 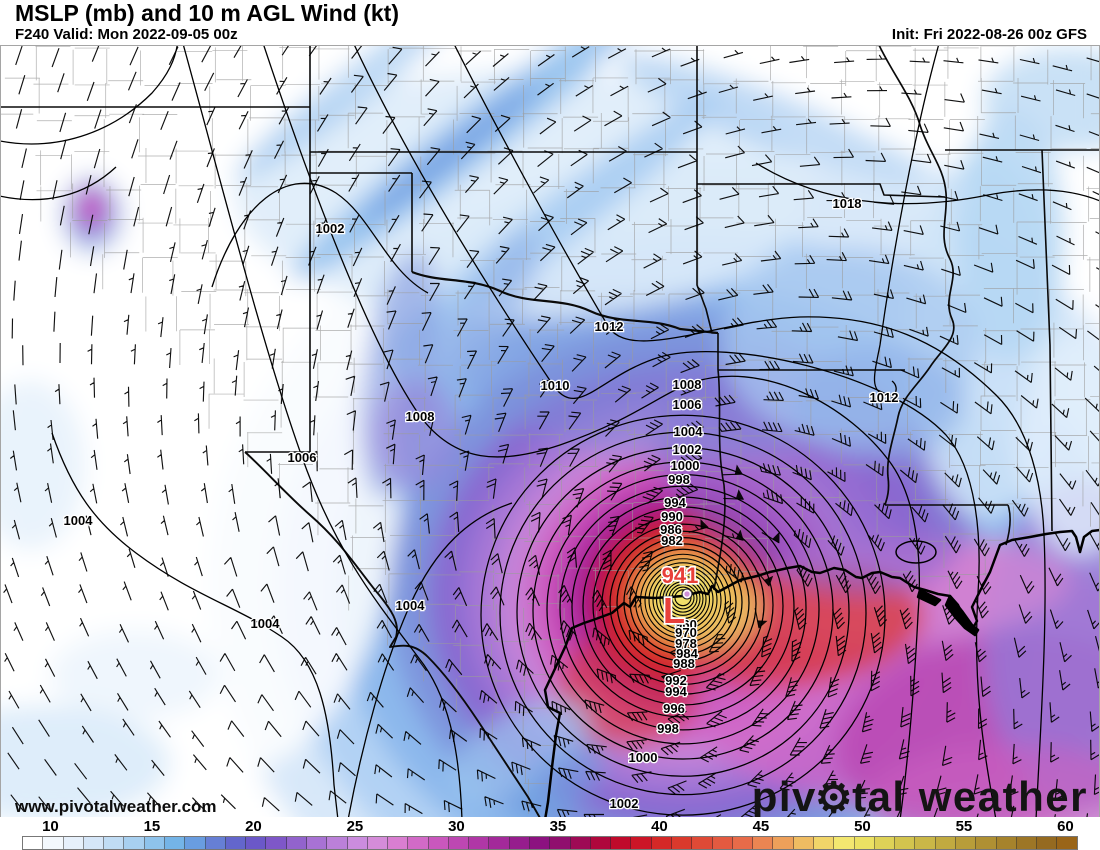 I want to click on colorbar-tick: 10, so click(x=50, y=826).